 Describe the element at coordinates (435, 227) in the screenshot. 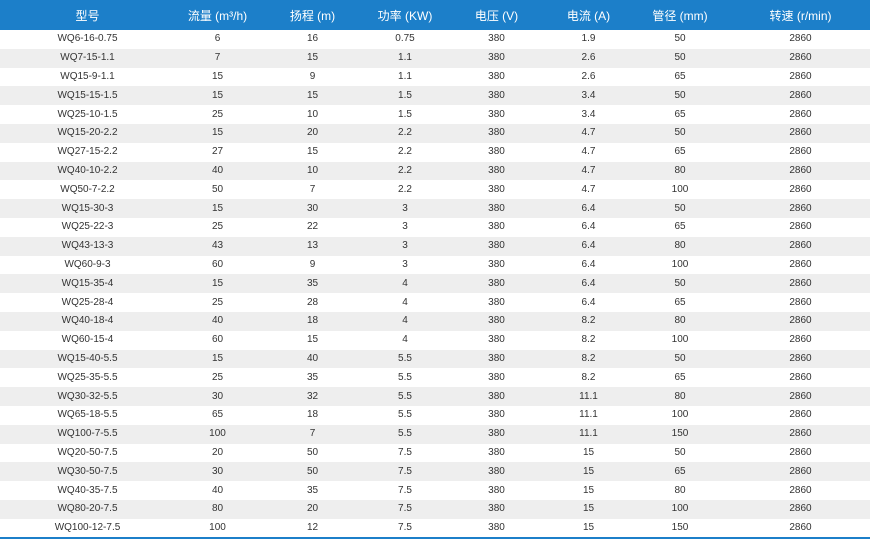

I see `table-row: WQ25-22-3 25 22 3 380 6.4 65 2860` at that location.